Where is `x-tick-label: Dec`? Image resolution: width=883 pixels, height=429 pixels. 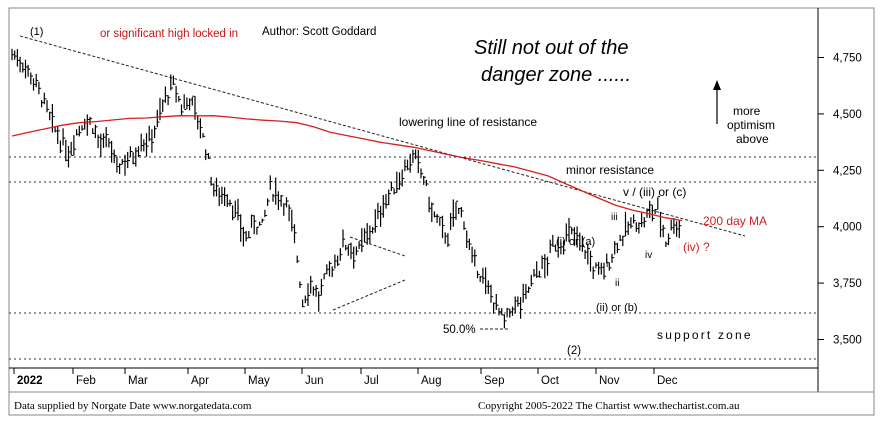
x-tick-label: Dec is located at coordinates (667, 381).